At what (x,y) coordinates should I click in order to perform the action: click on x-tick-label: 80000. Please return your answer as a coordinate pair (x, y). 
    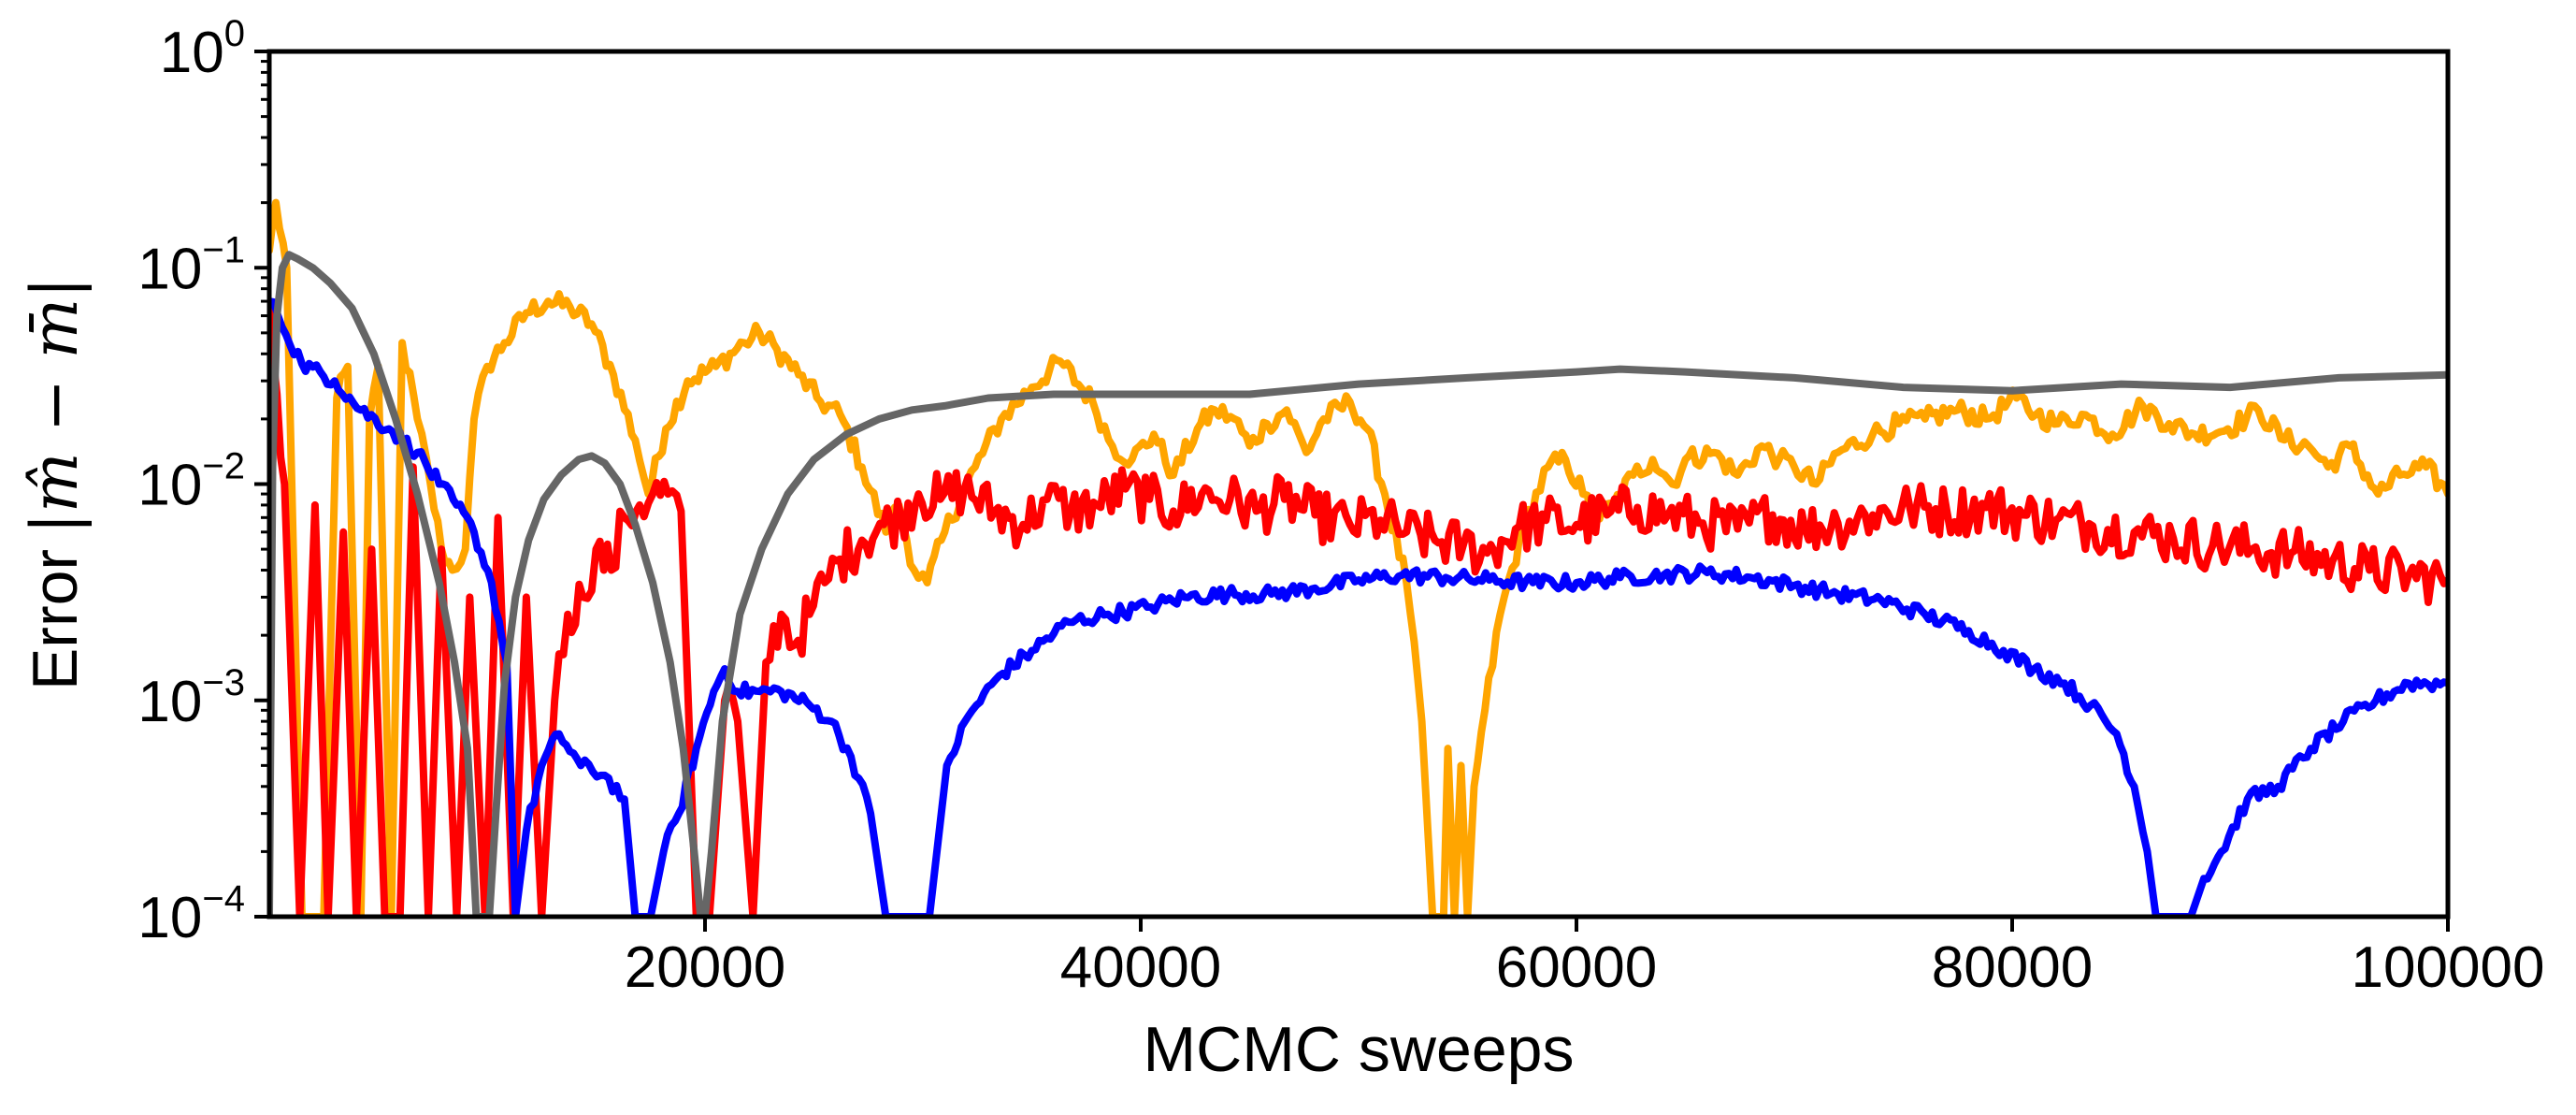
    Looking at the image, I should click on (2012, 967).